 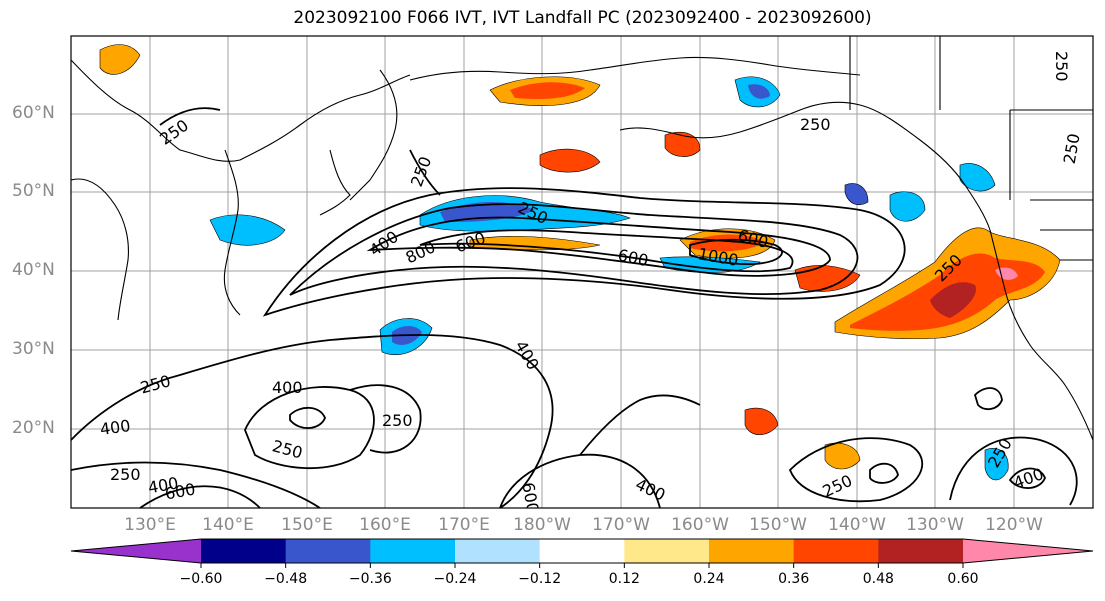 I want to click on central-positive-core, so click(x=727, y=243).